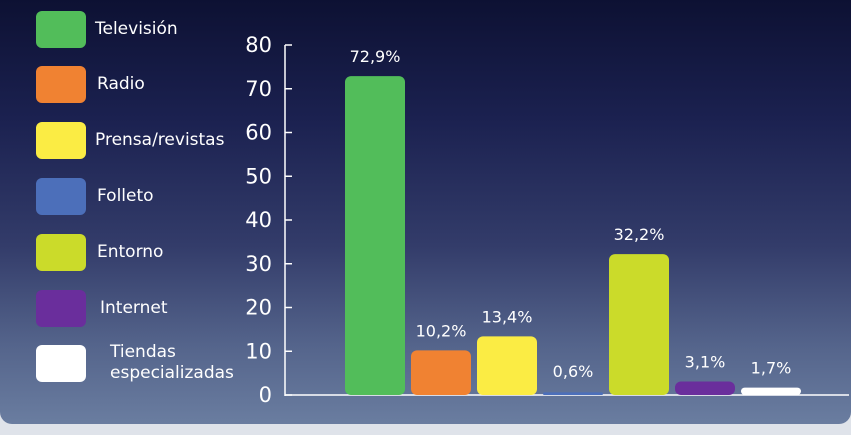  What do you see at coordinates (258, 133) in the screenshot?
I see `y-tick-label: 60` at bounding box center [258, 133].